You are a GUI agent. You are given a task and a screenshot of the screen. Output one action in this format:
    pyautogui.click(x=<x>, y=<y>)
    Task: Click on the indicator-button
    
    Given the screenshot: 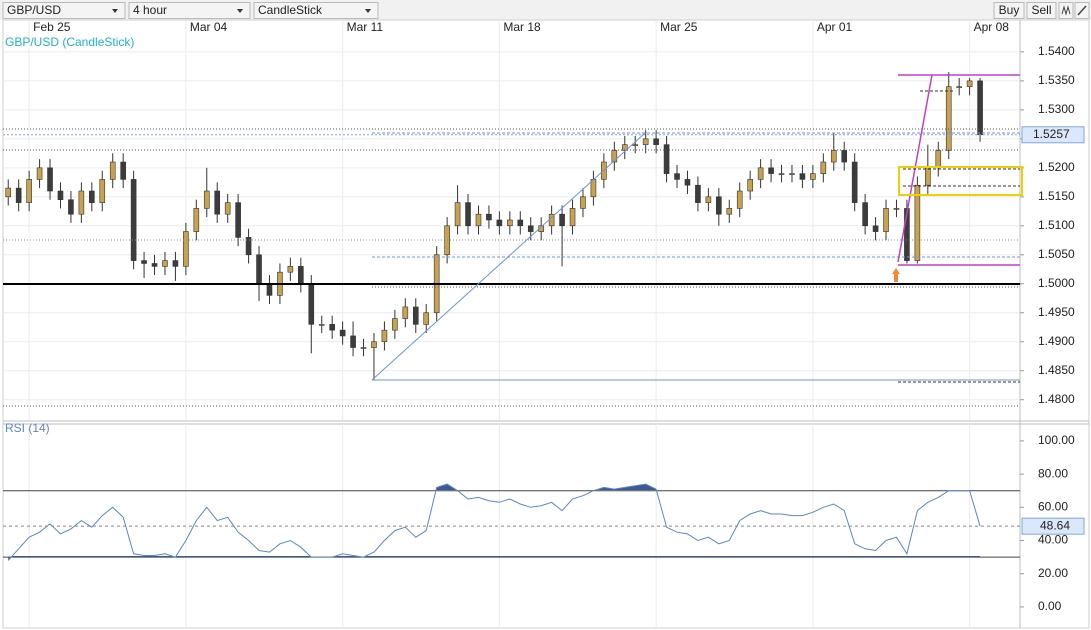 What is the action you would take?
    pyautogui.click(x=1066, y=10)
    